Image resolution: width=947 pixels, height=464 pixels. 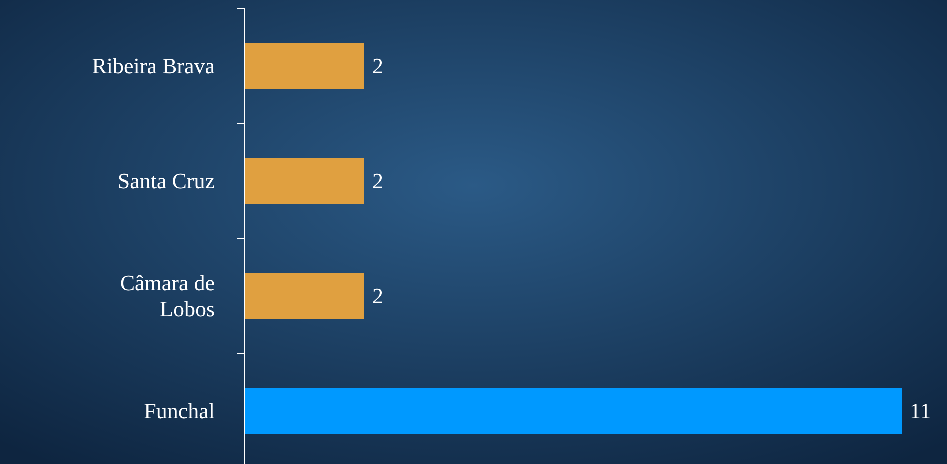 I want to click on data-label: 11, so click(x=921, y=411).